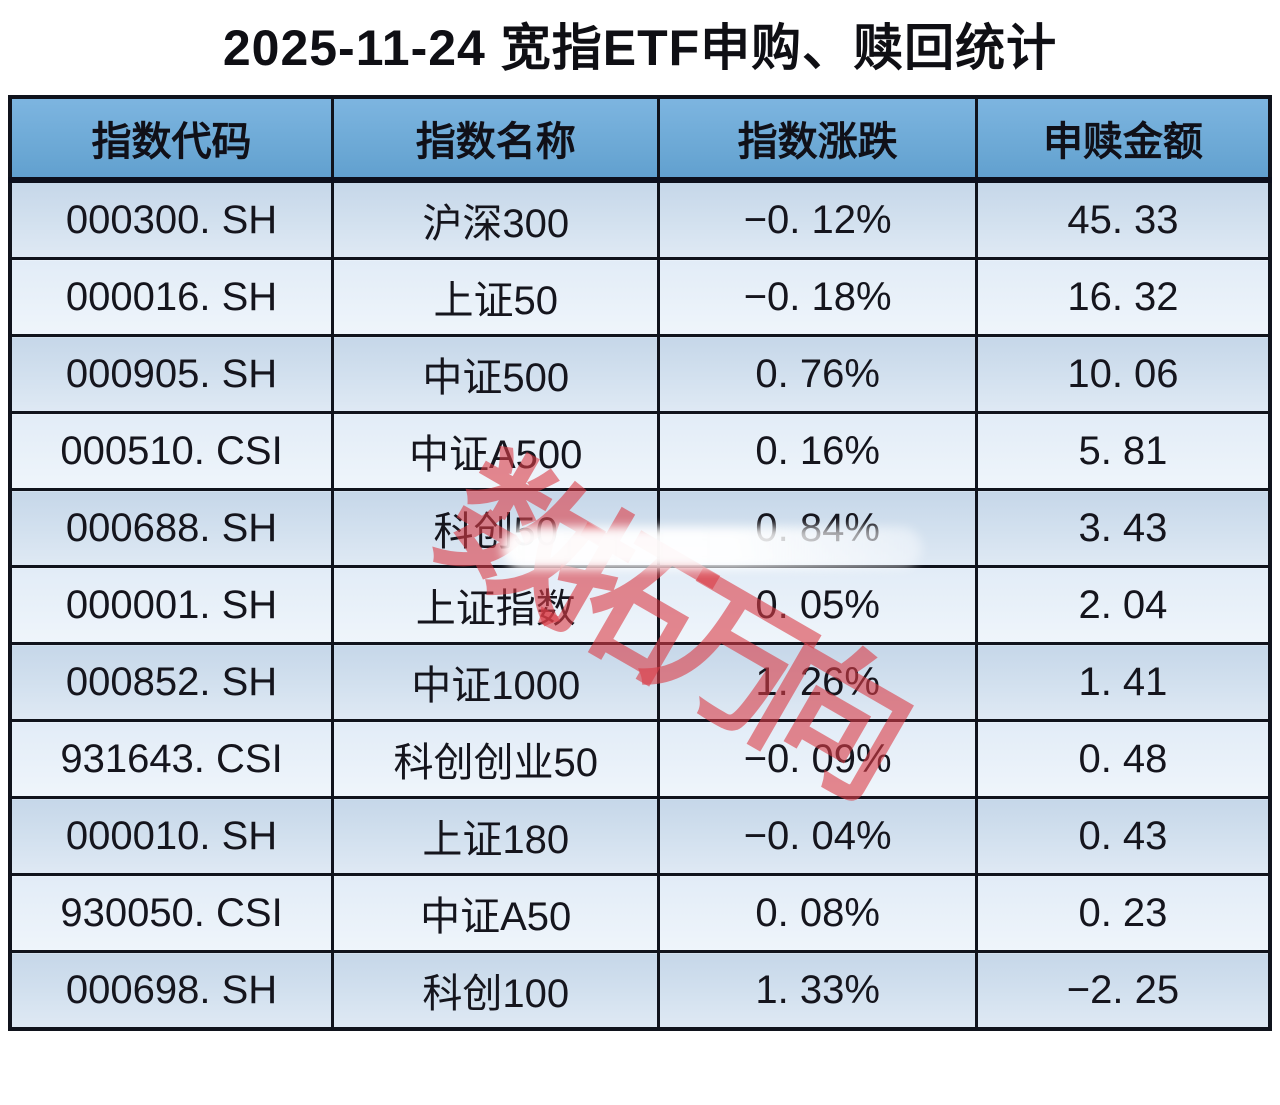  Describe the element at coordinates (817, 139) in the screenshot. I see `column-header: 指数涨跌` at that location.